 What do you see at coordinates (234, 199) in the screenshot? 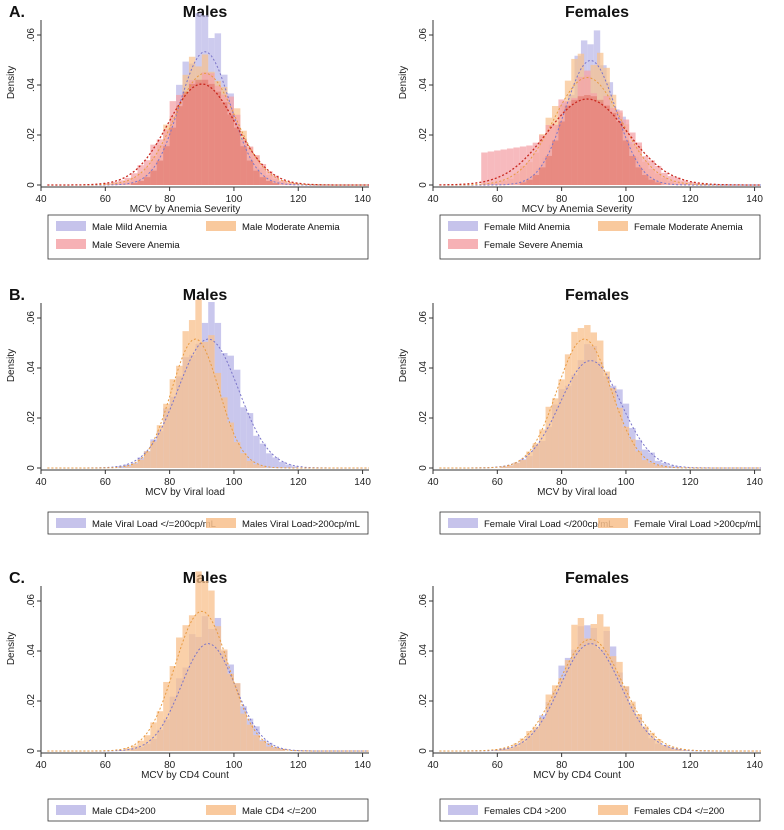
I see `x-tick-label: 100` at bounding box center [234, 199].